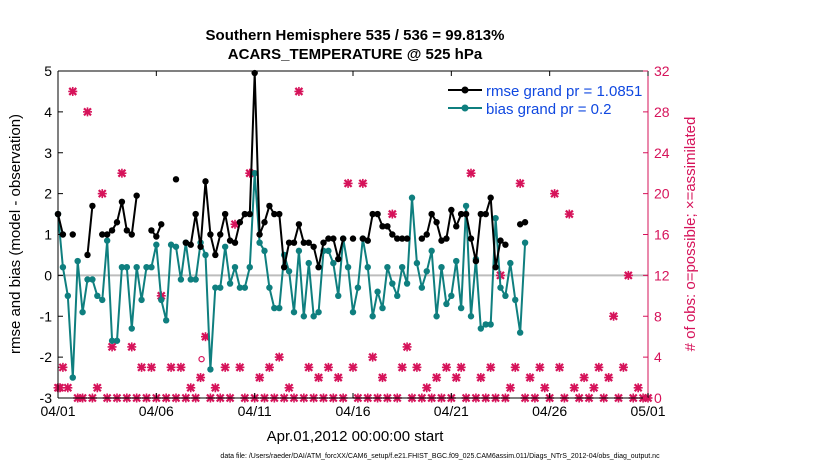  What do you see at coordinates (465, 90) in the screenshot?
I see `legend-rmse-marker` at bounding box center [465, 90].